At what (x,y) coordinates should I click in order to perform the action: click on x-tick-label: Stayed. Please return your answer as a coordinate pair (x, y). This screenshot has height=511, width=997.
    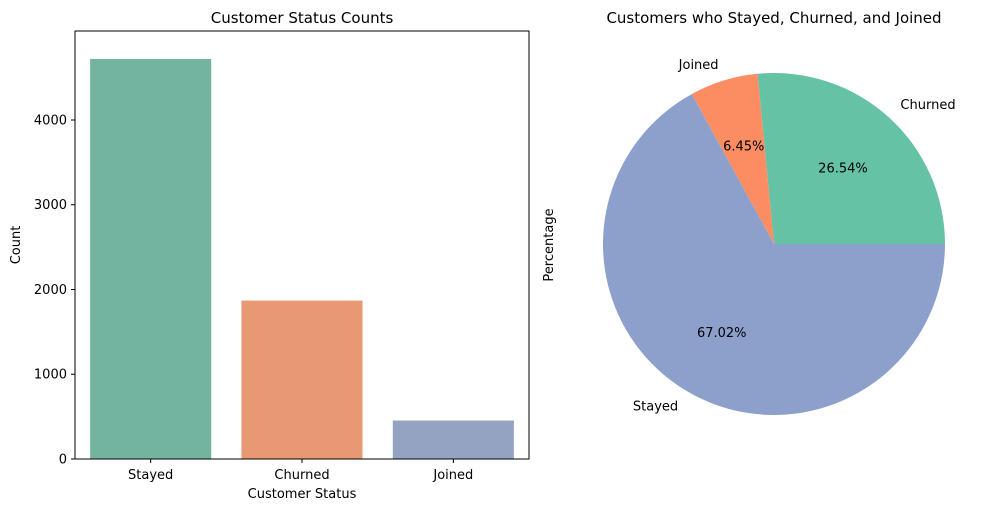
    Looking at the image, I should click on (150, 475).